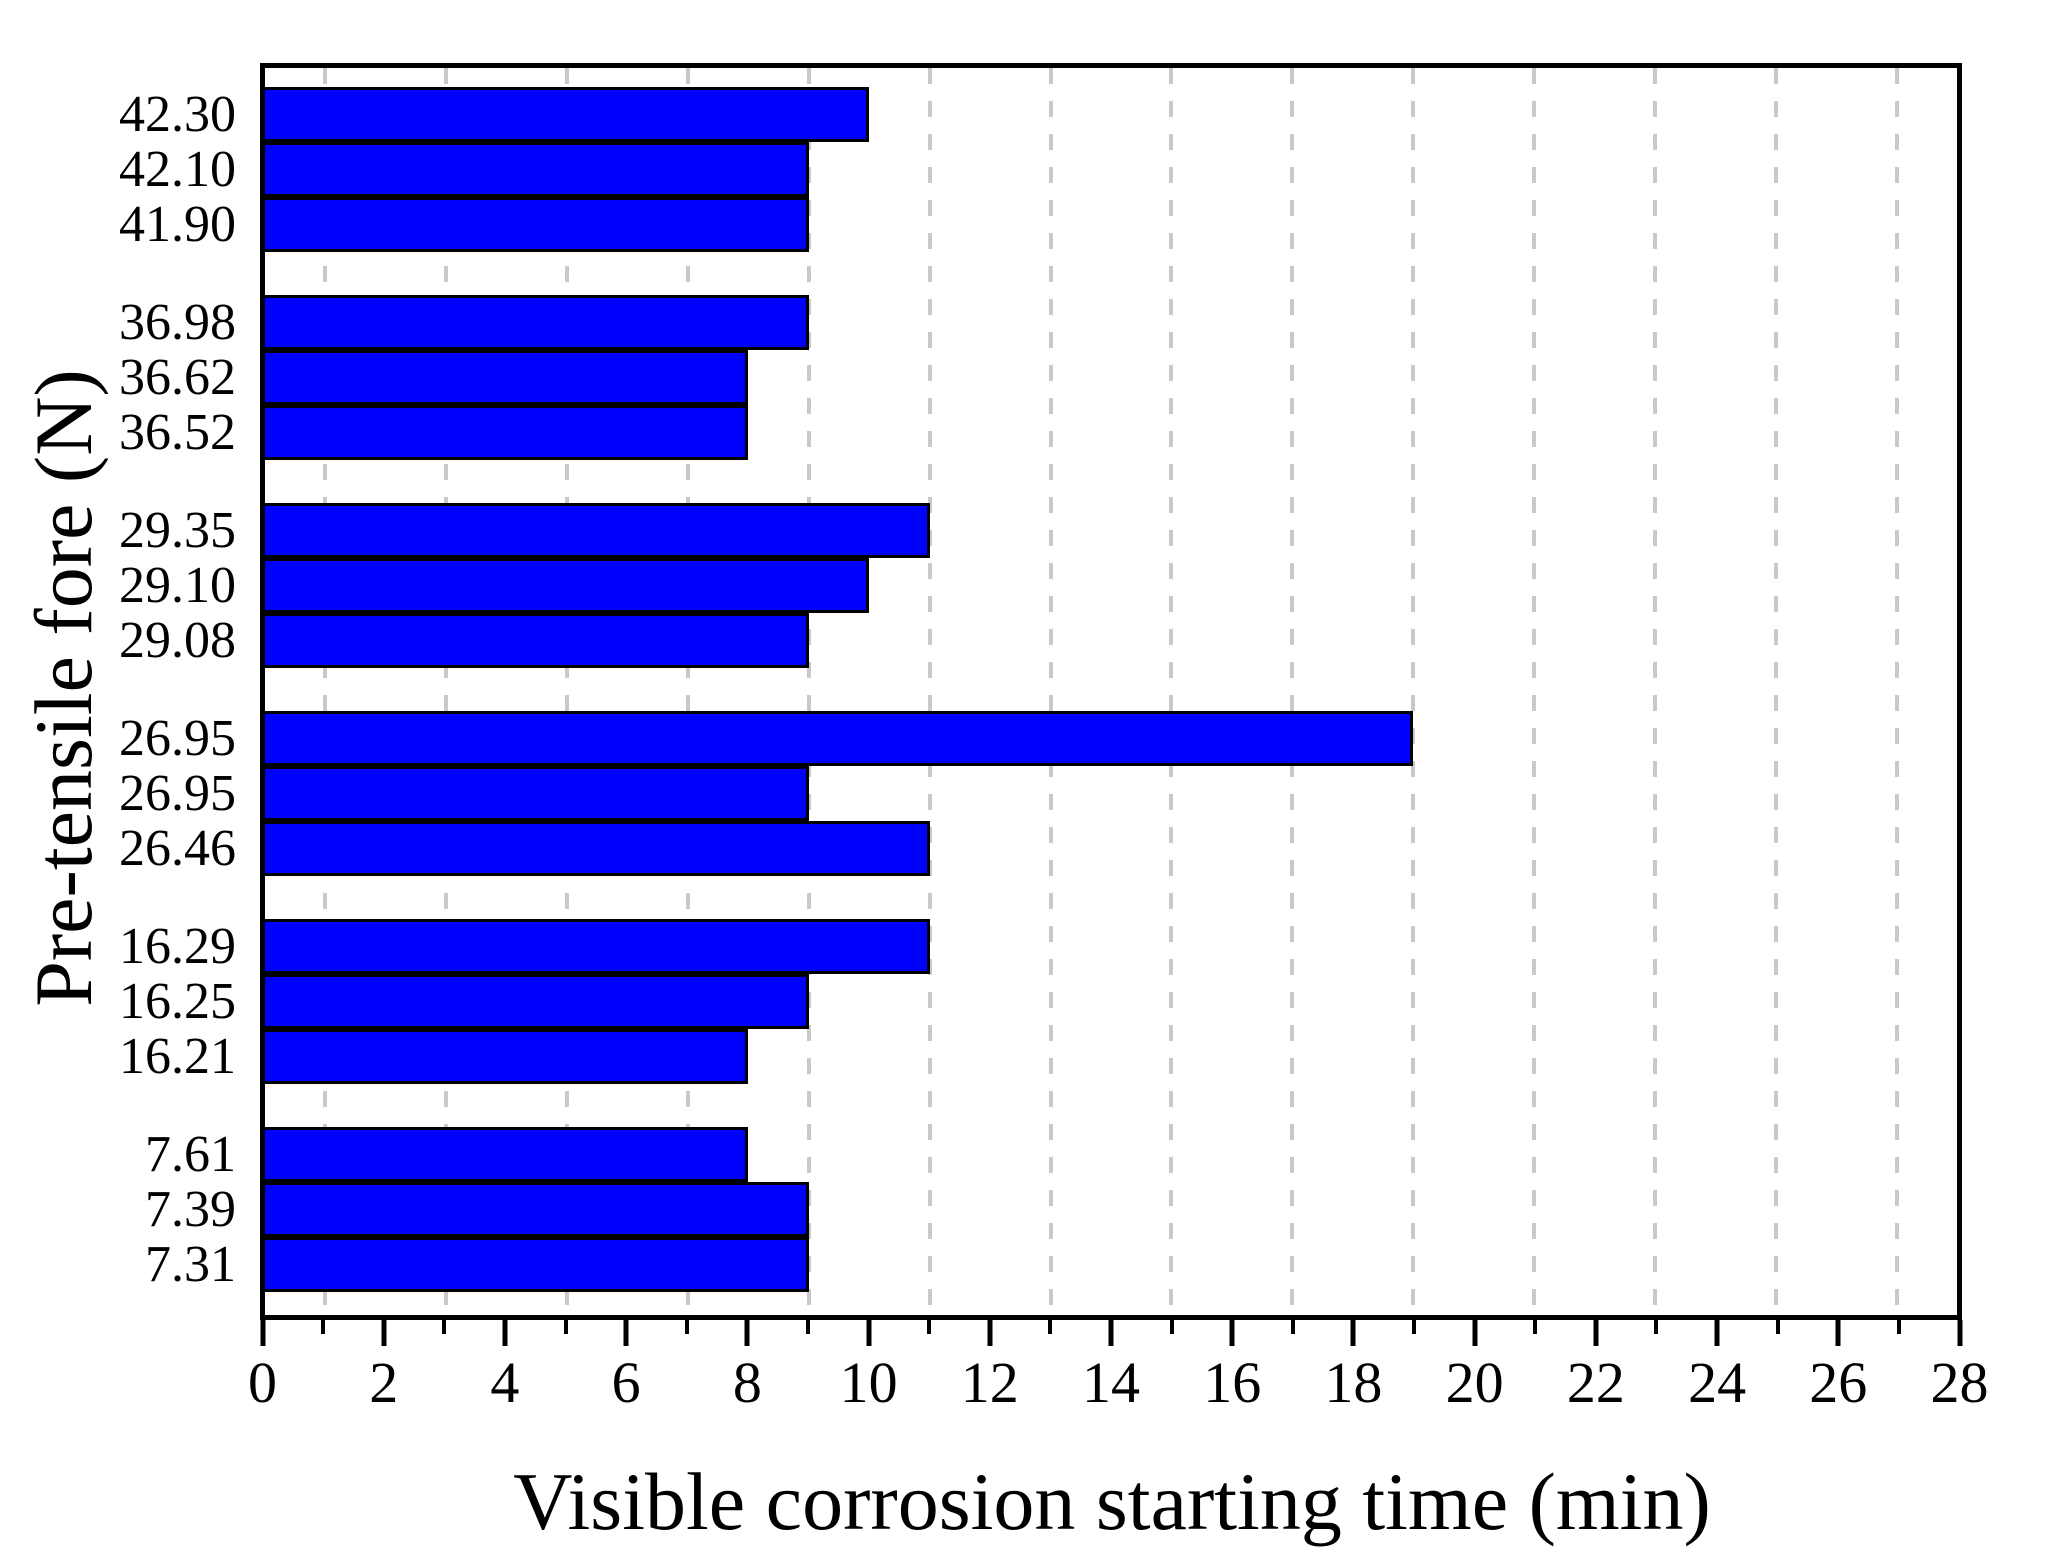  Describe the element at coordinates (190, 1264) in the screenshot. I see `y-category-label: 7.31` at that location.